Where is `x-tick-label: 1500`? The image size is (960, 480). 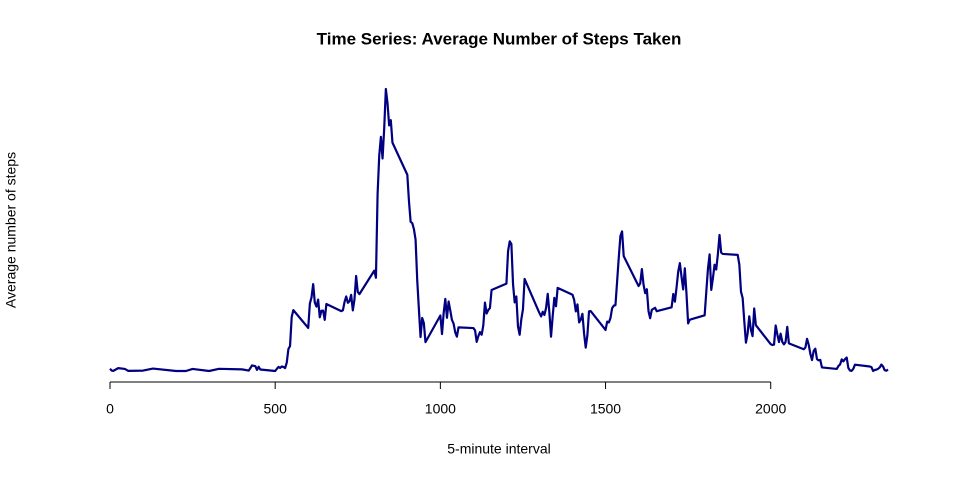 x-tick-label: 1500 is located at coordinates (605, 409).